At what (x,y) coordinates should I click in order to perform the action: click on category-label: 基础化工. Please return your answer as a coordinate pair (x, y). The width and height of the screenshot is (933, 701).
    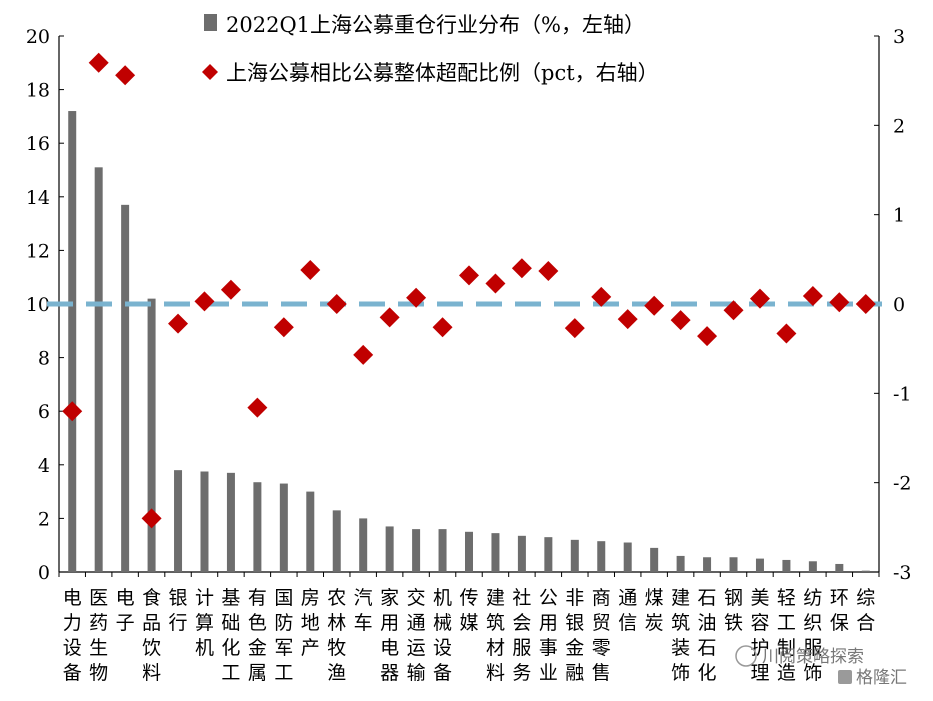
    Looking at the image, I should click on (230, 635).